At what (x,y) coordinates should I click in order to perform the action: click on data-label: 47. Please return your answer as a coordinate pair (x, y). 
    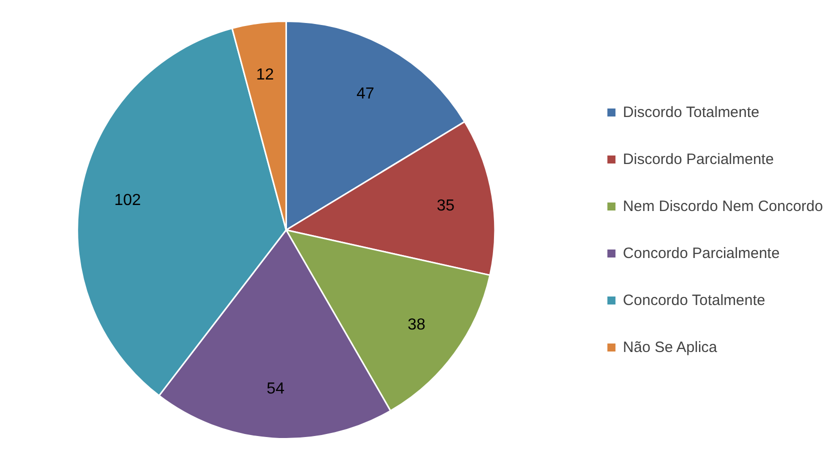
    Looking at the image, I should click on (365, 93).